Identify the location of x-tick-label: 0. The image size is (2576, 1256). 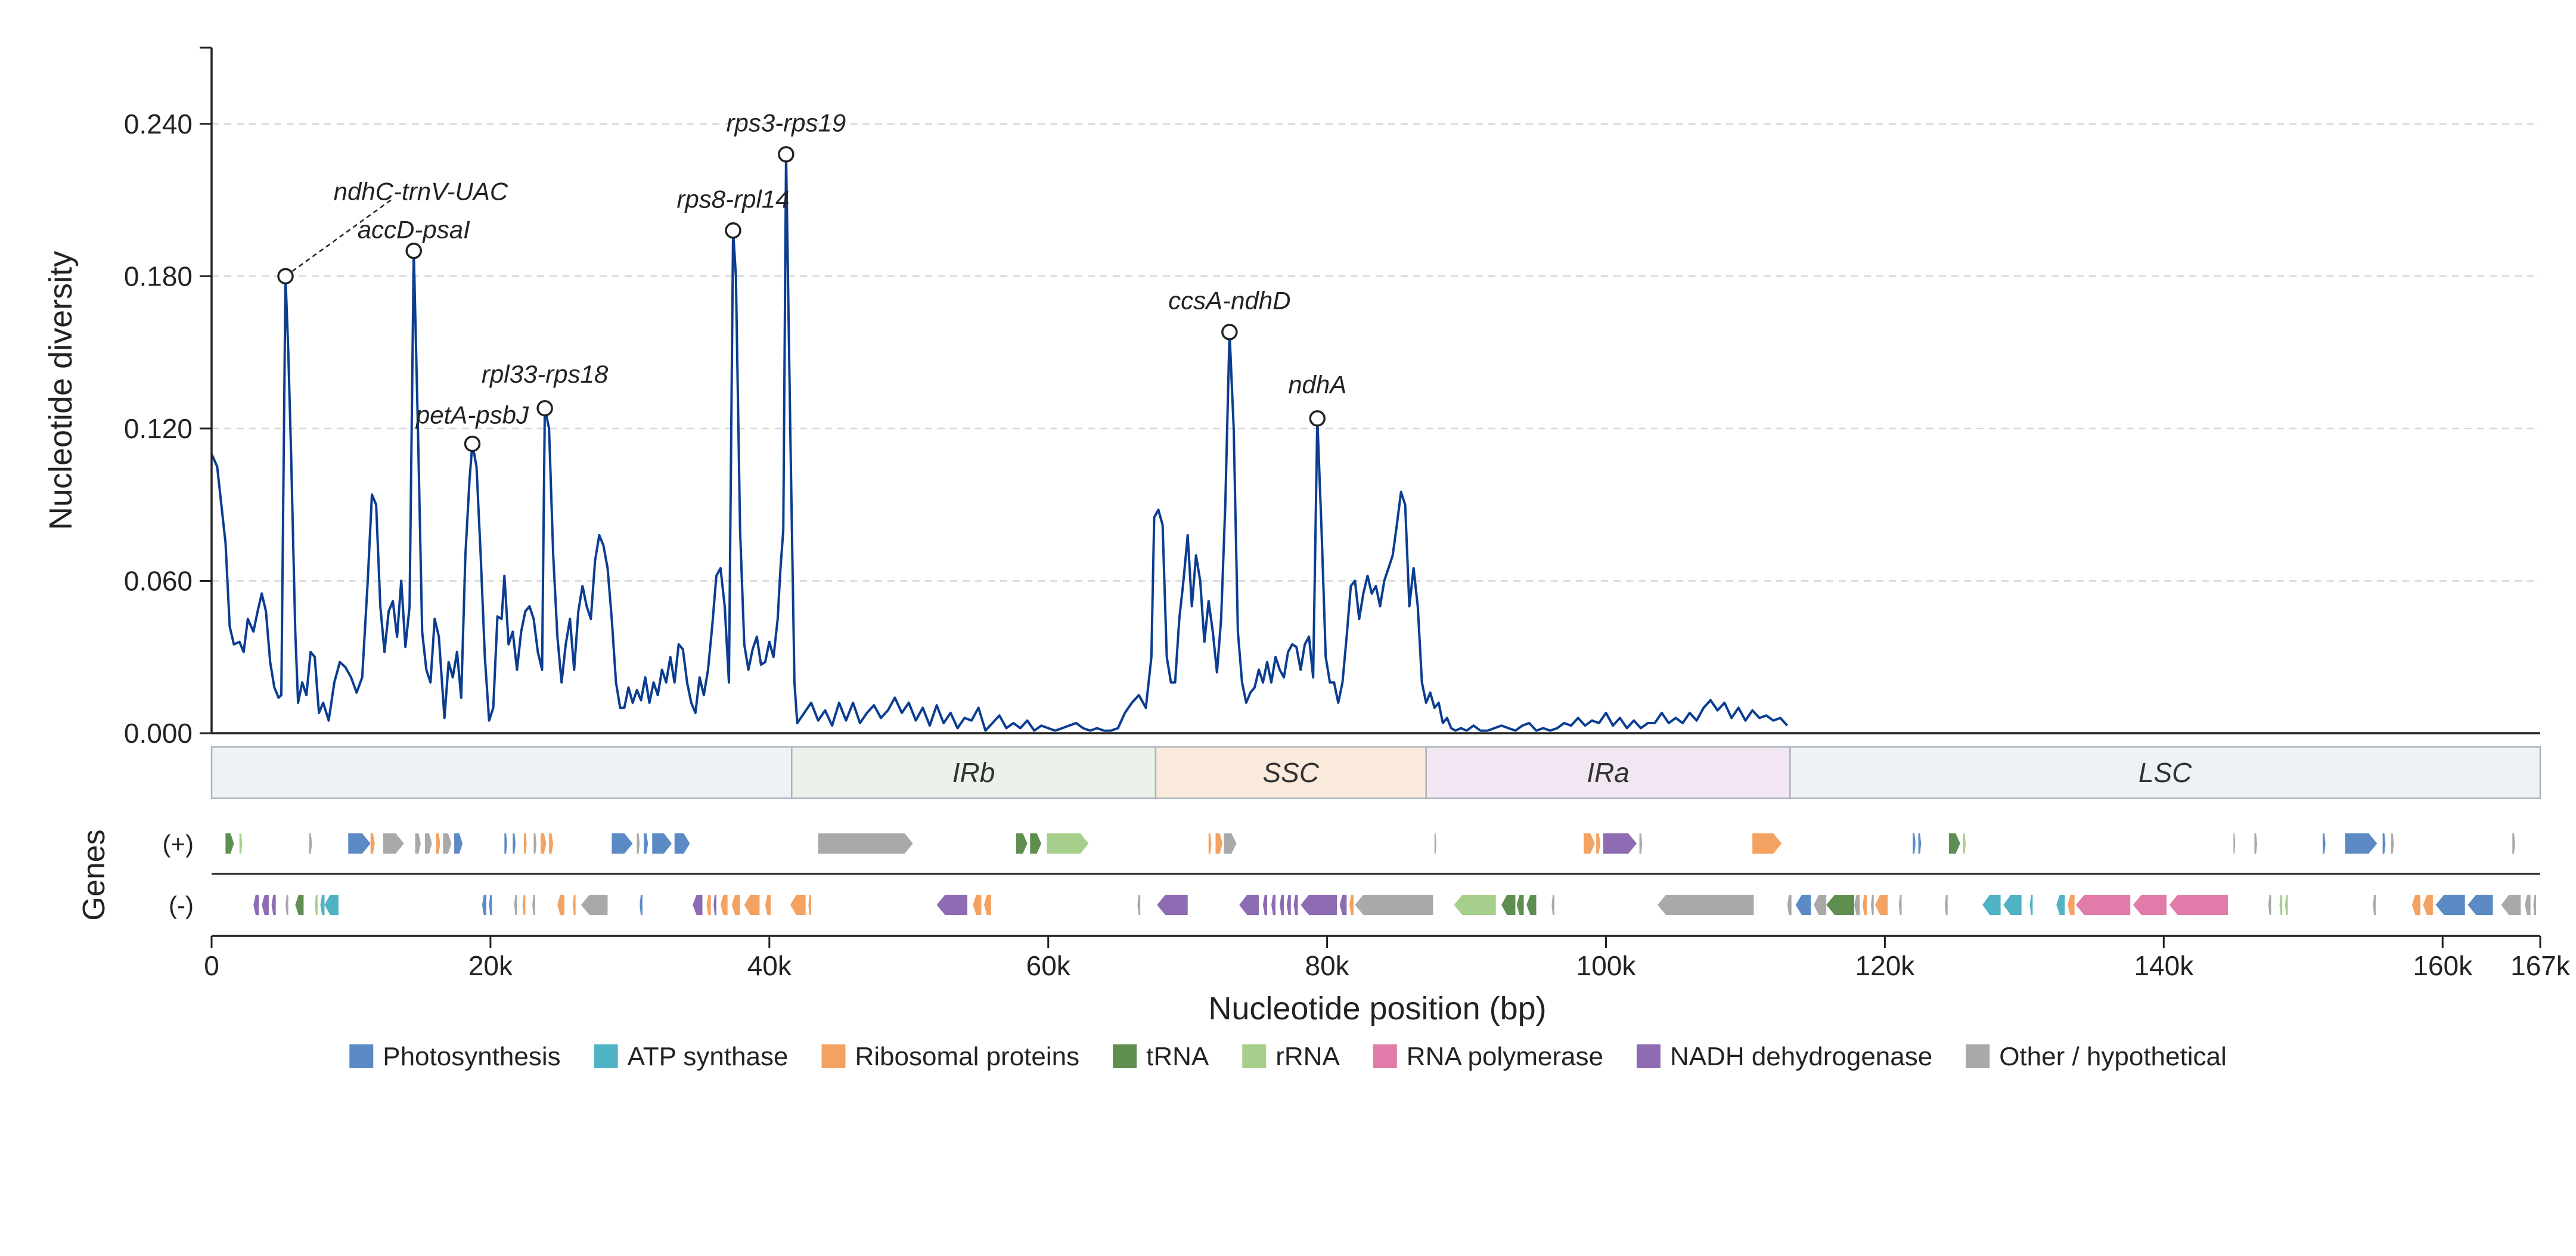
(211, 966).